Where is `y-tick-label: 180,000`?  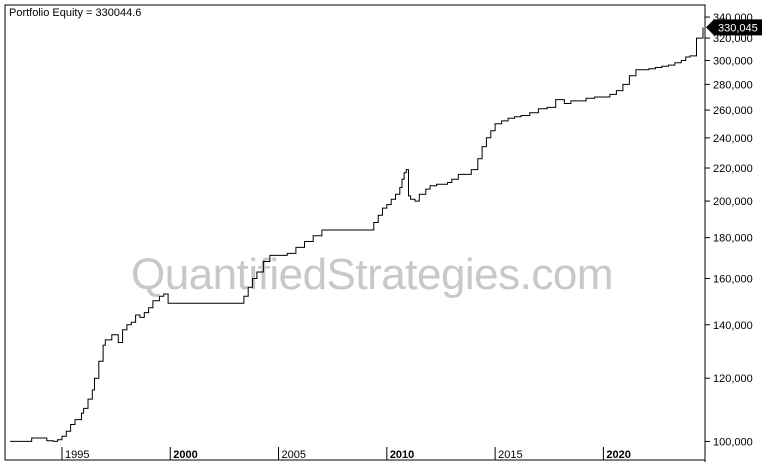 y-tick-label: 180,000 is located at coordinates (733, 239).